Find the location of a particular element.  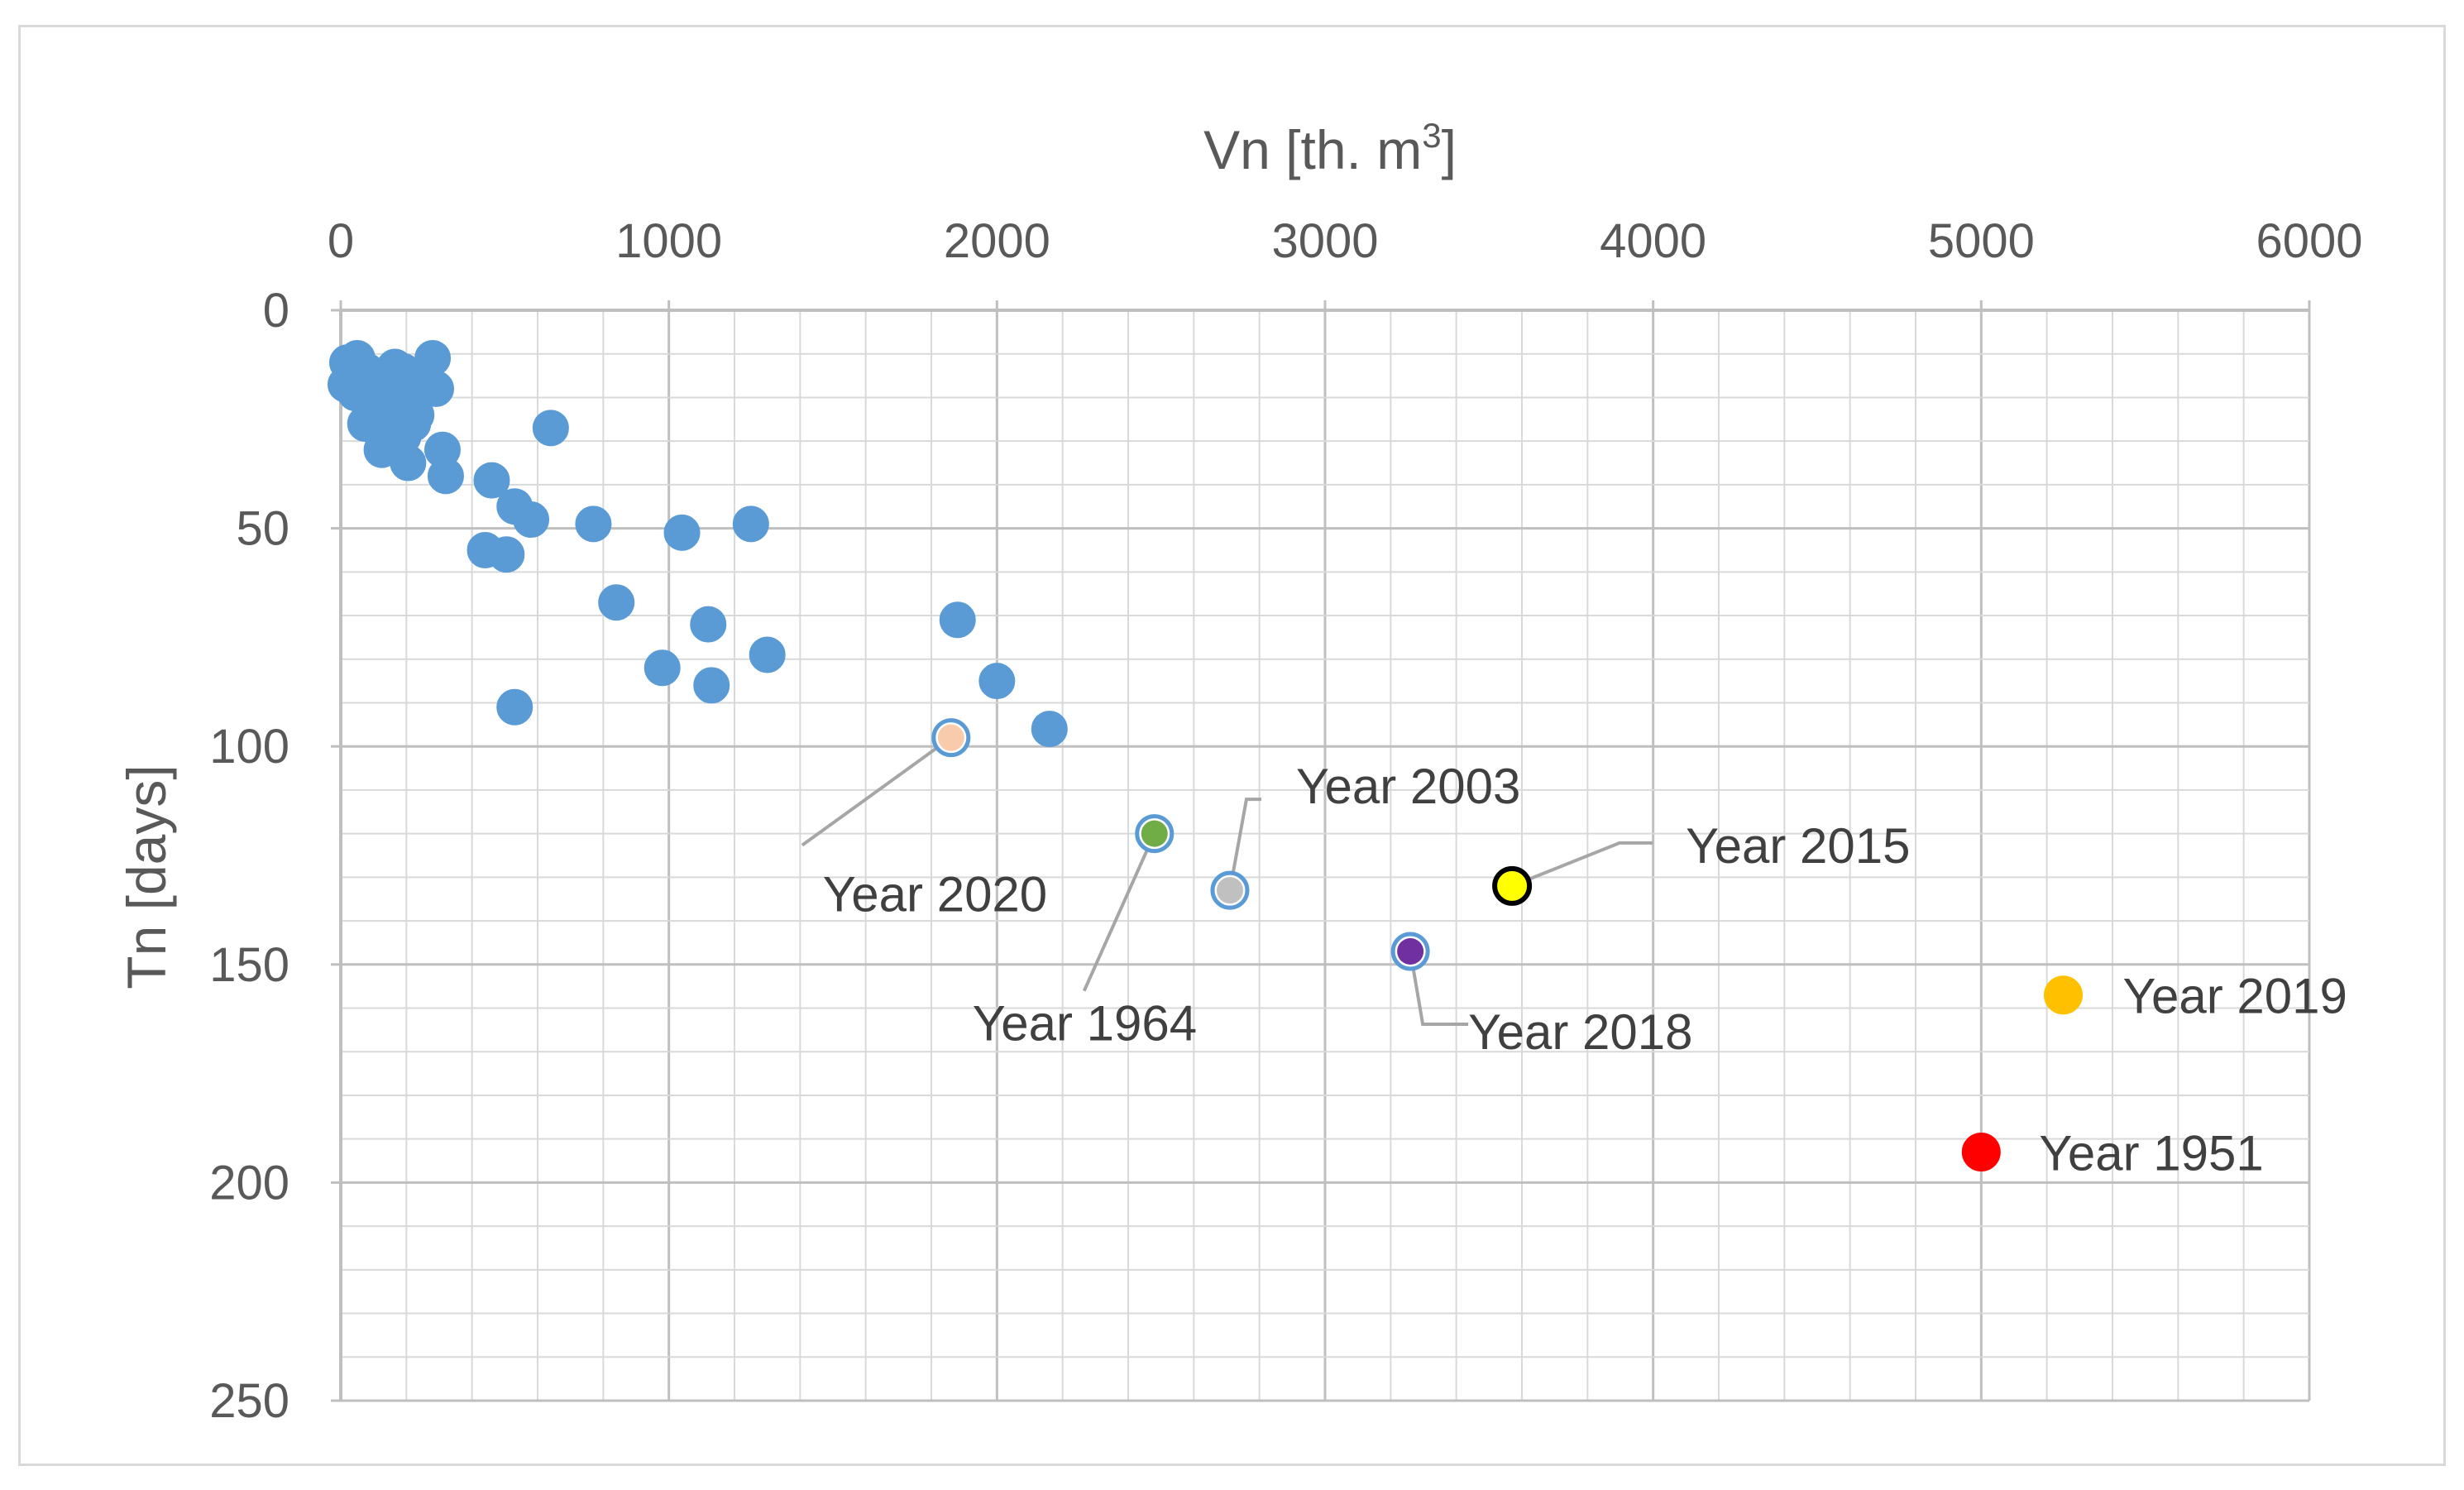

y-tick-label: 150 is located at coordinates (249, 965).